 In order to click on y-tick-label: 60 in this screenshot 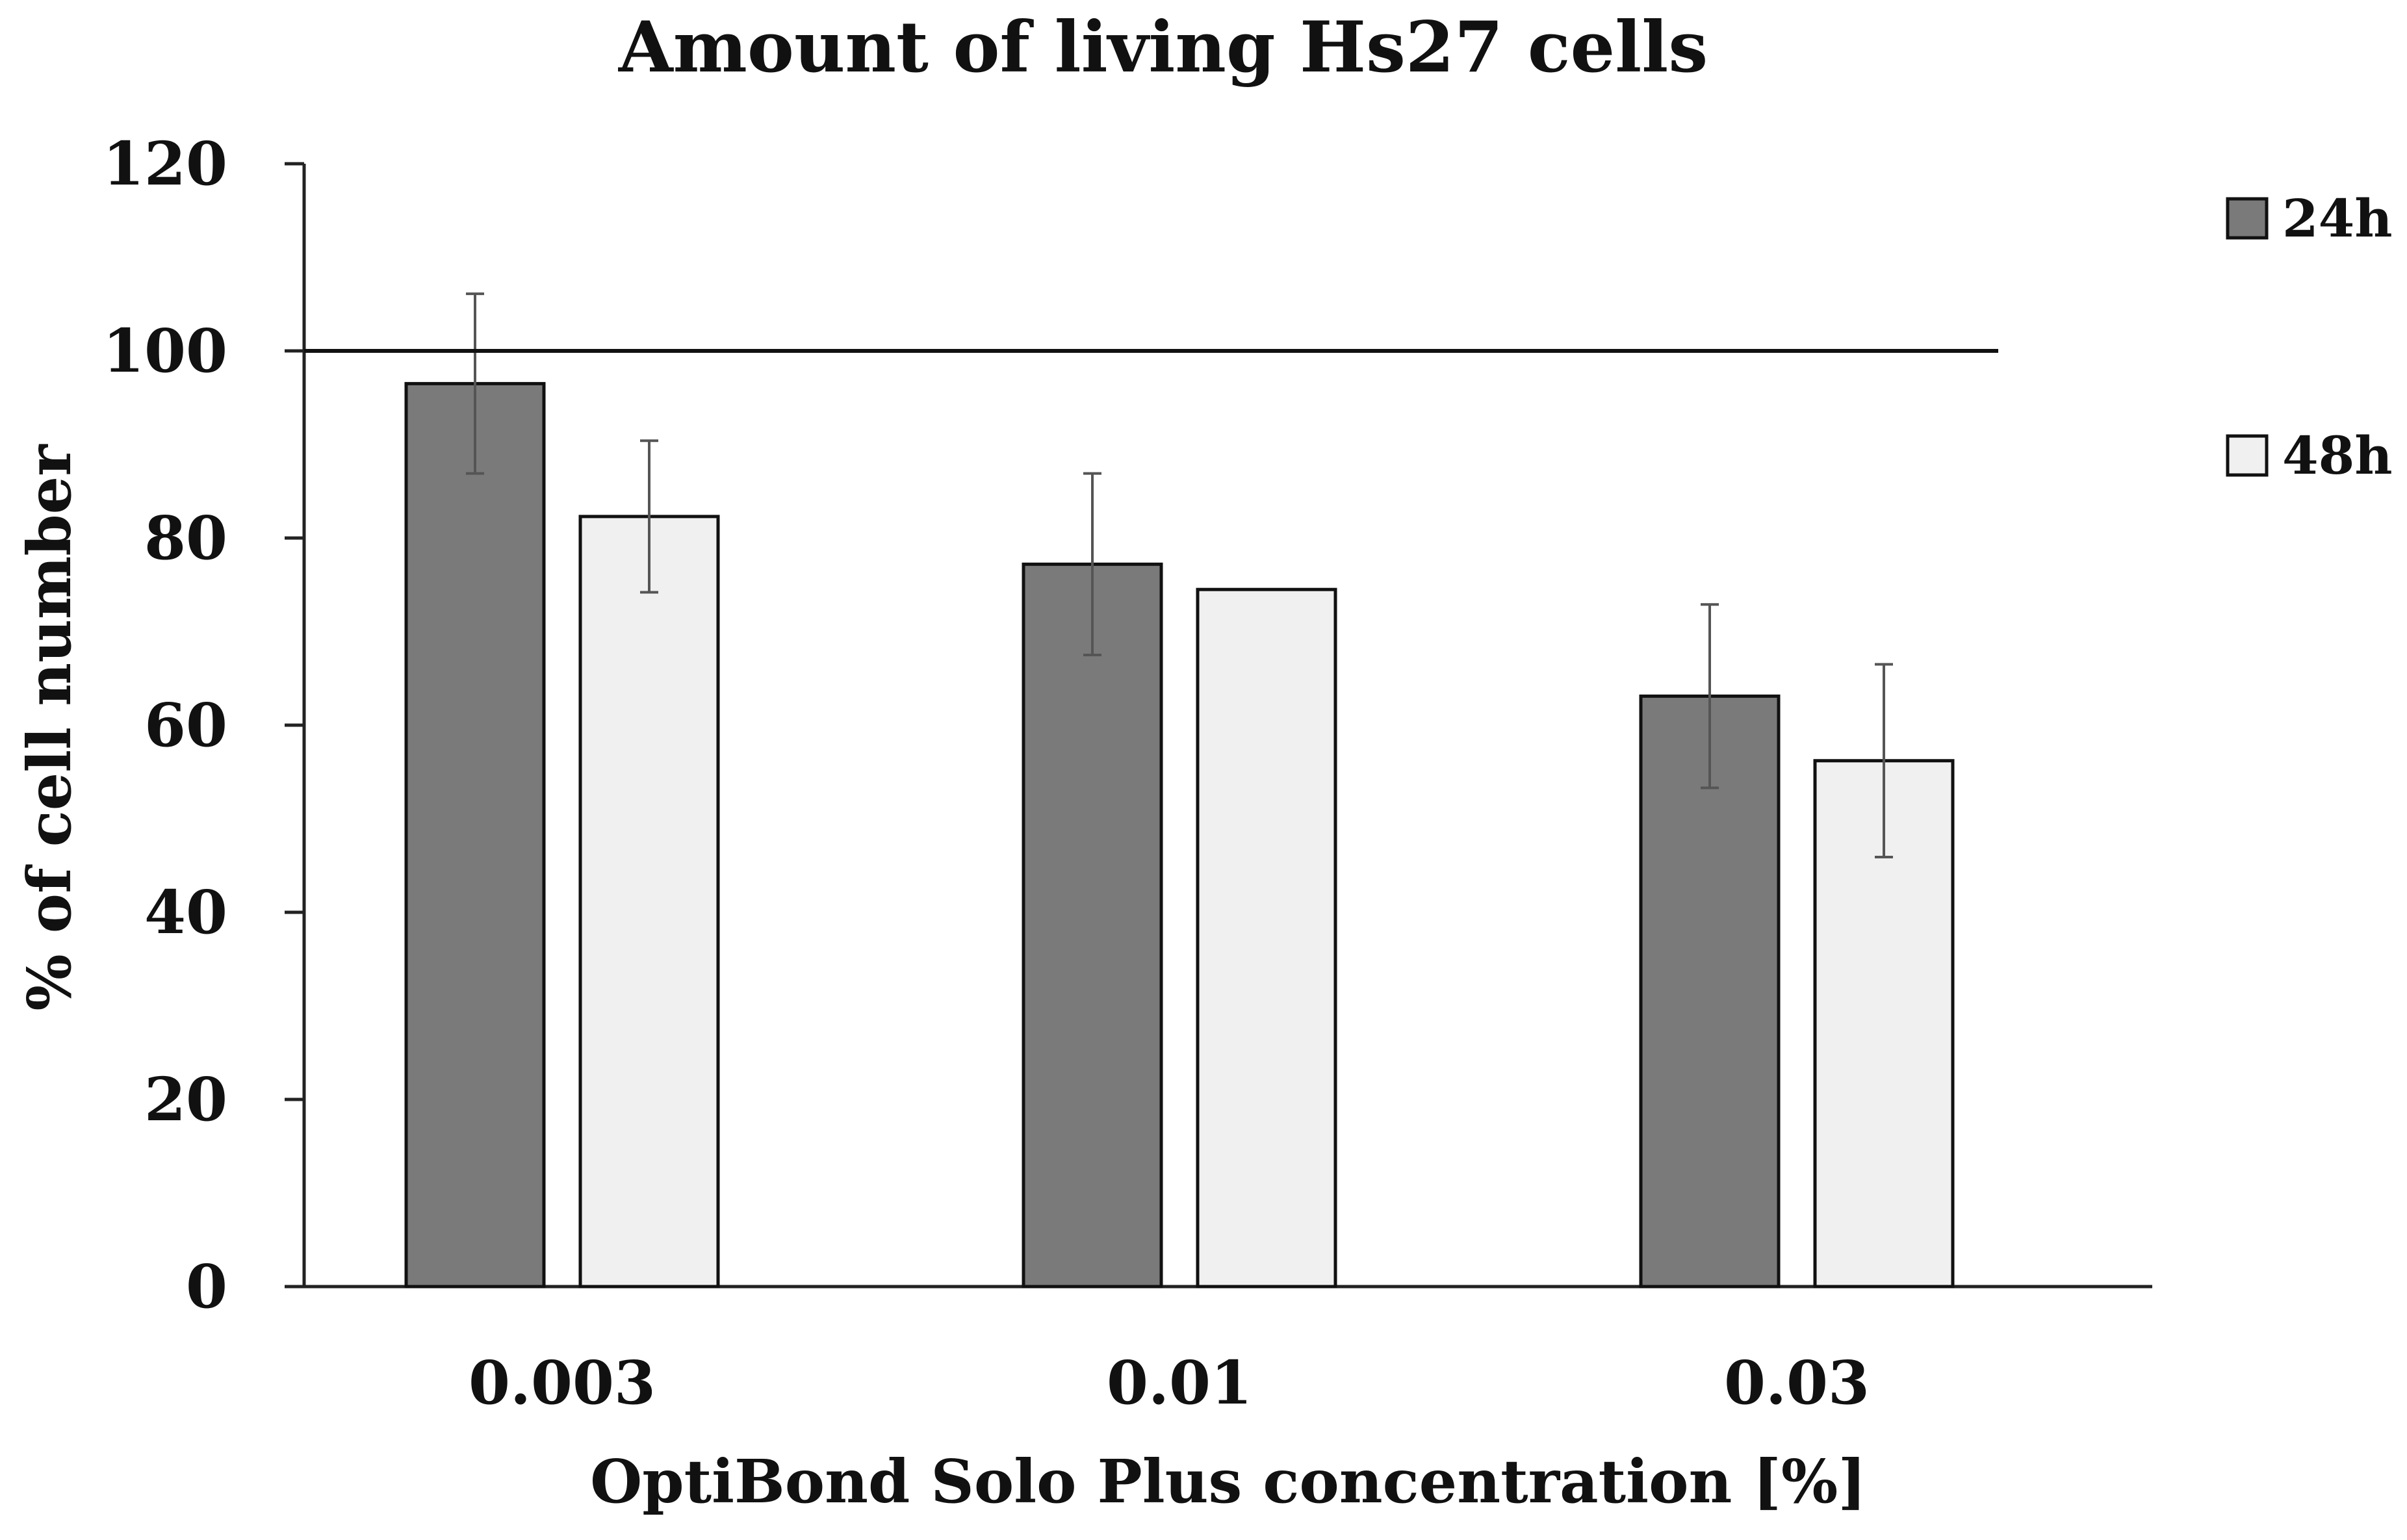, I will do `click(185, 725)`.